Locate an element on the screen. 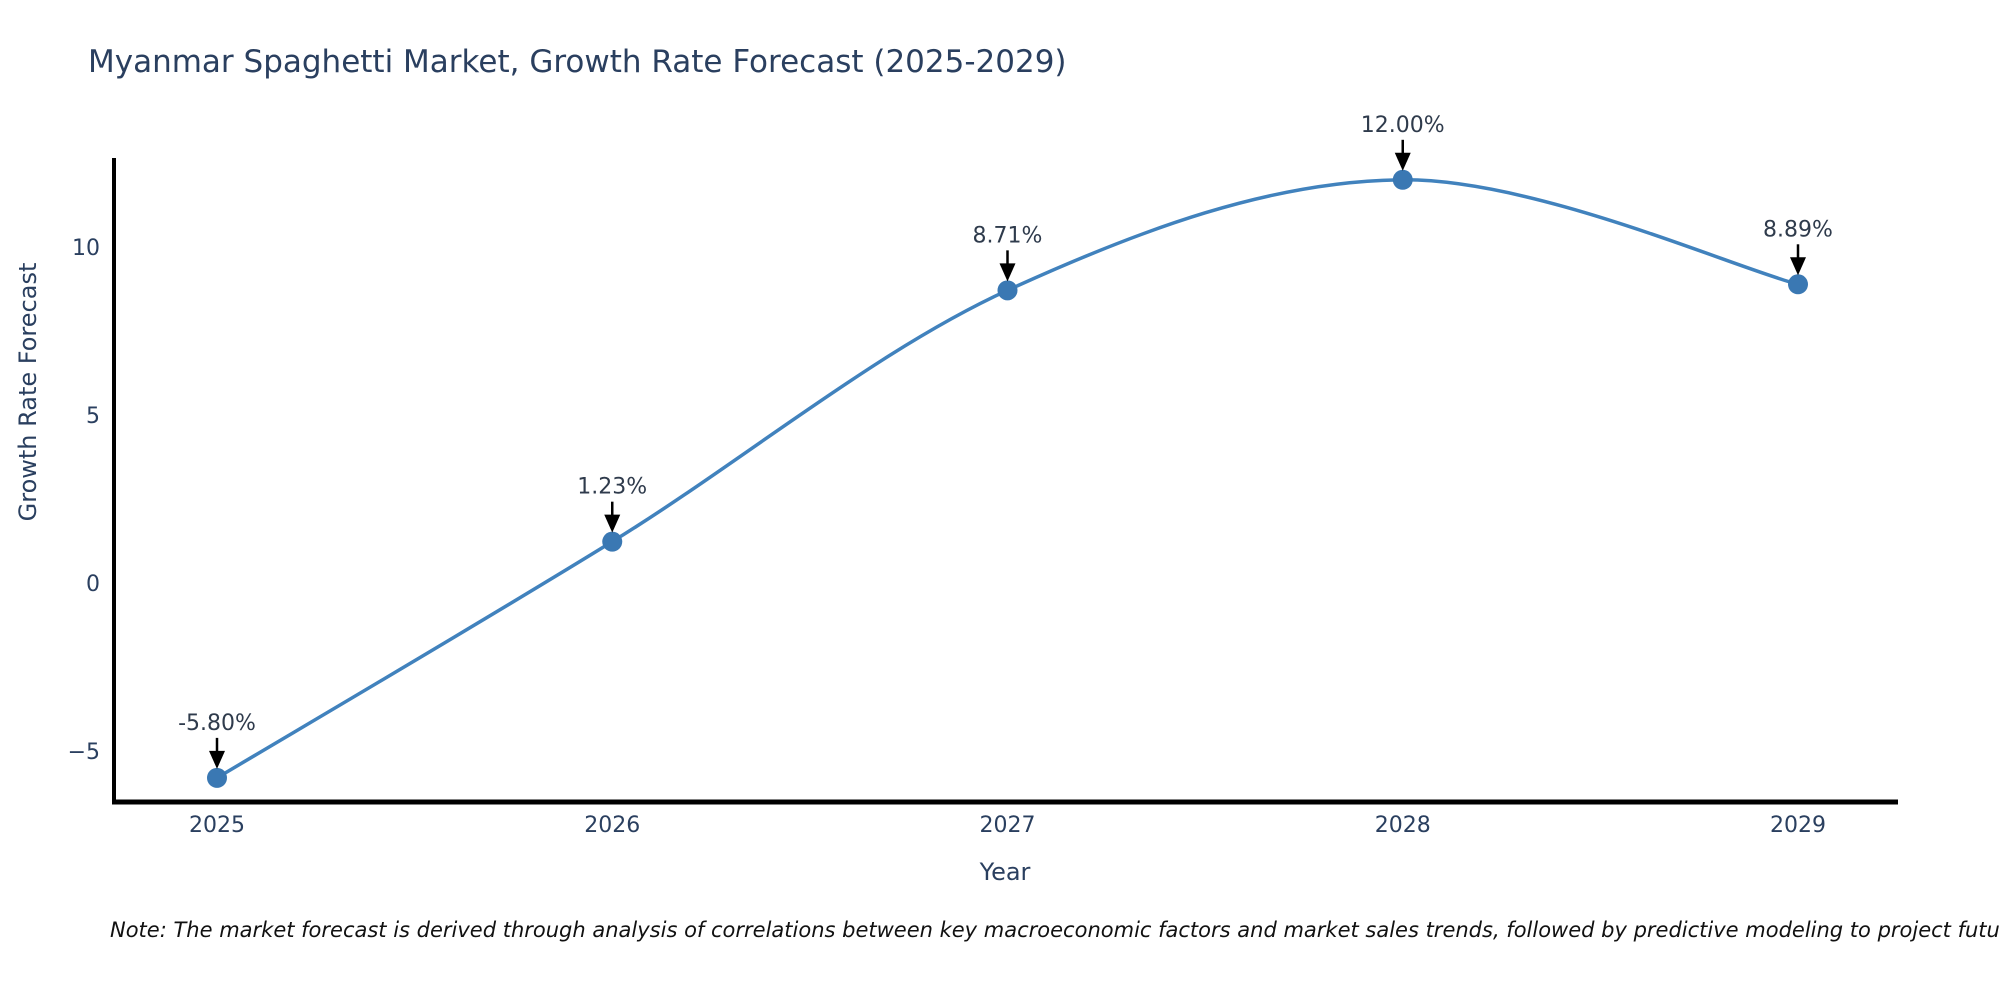 The image size is (2000, 1000). x-axis-title: Year is located at coordinates (1005, 872).